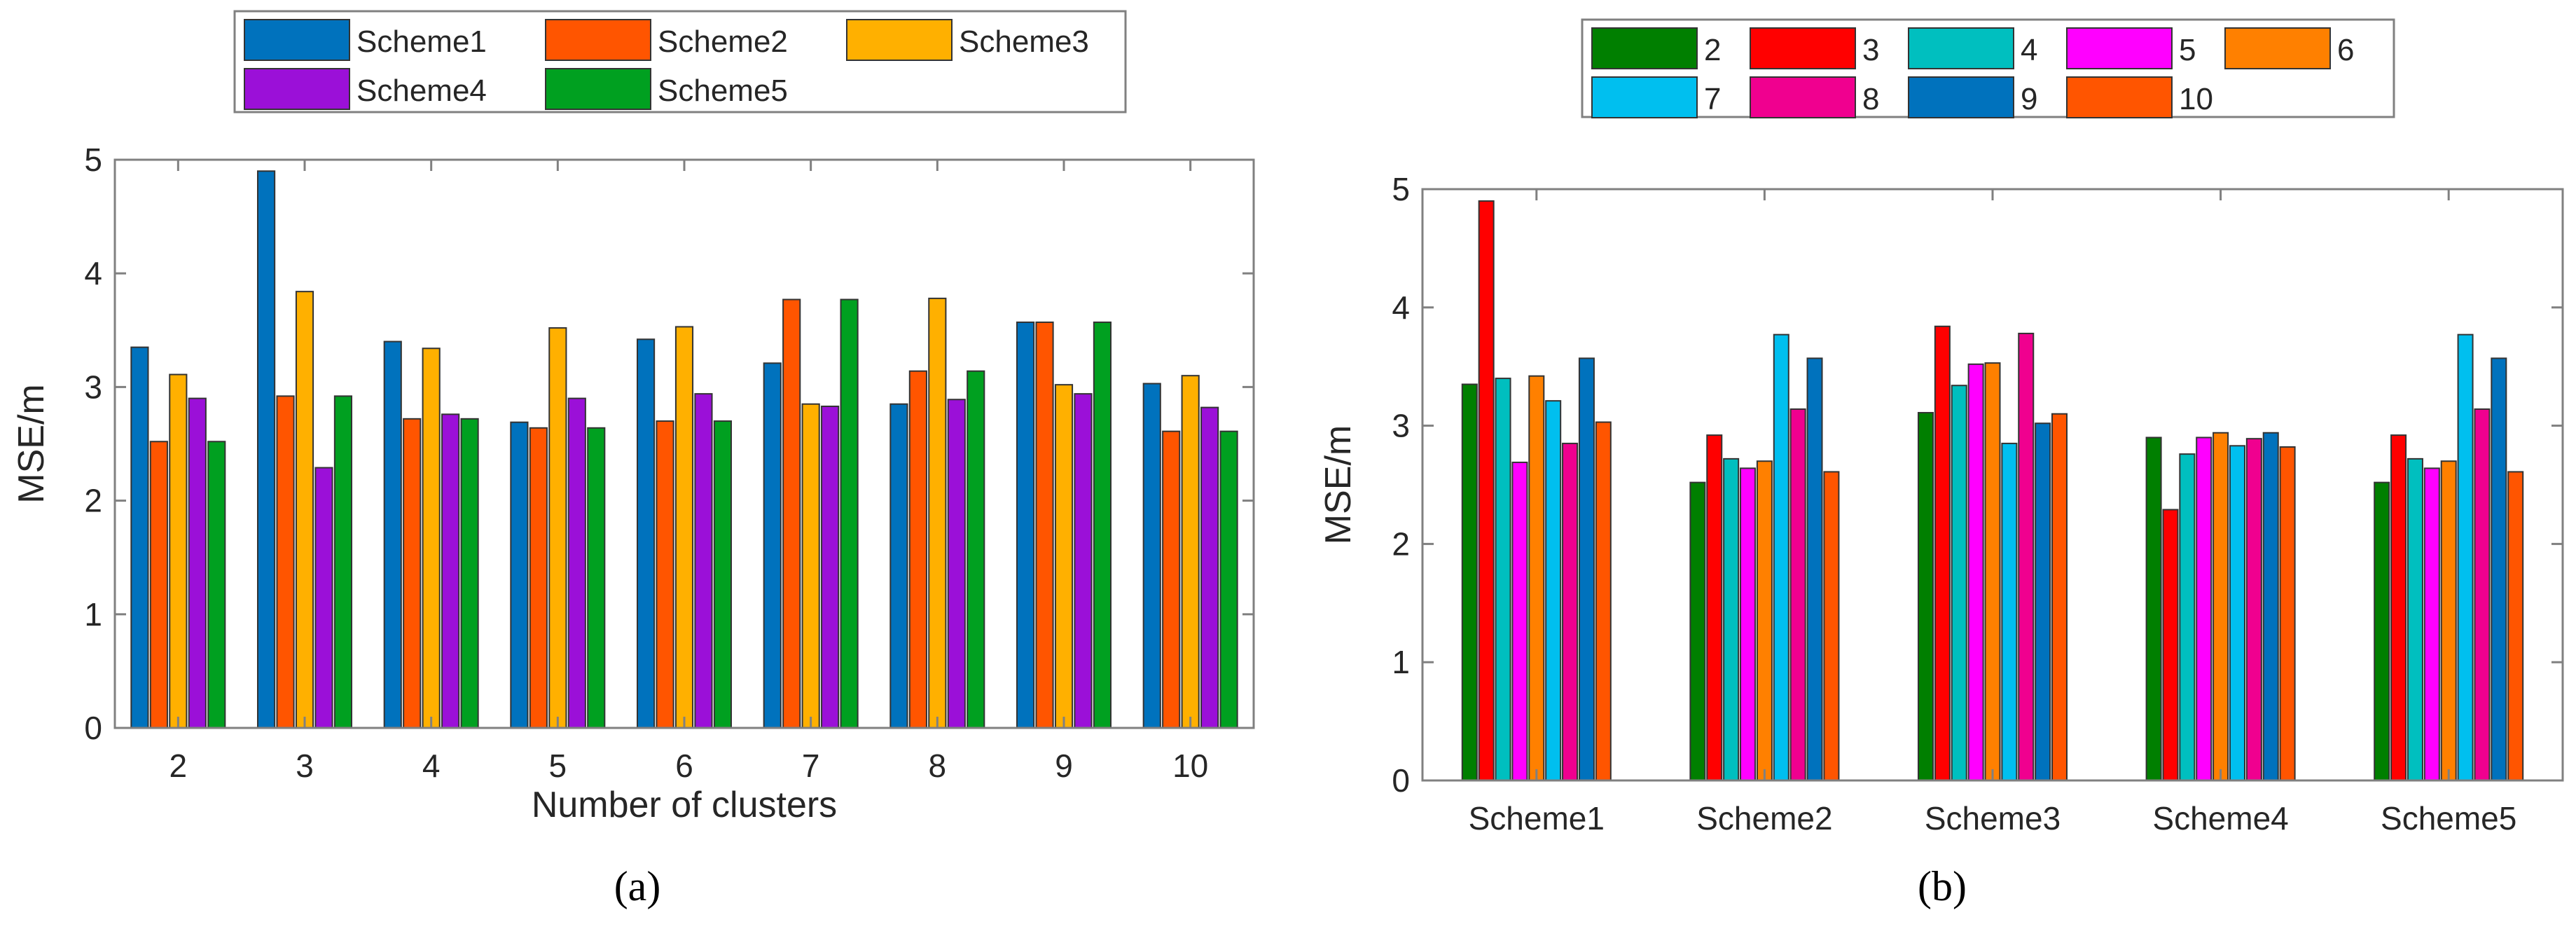 The image size is (2576, 936). I want to click on legend-label: Scheme4, so click(421, 91).